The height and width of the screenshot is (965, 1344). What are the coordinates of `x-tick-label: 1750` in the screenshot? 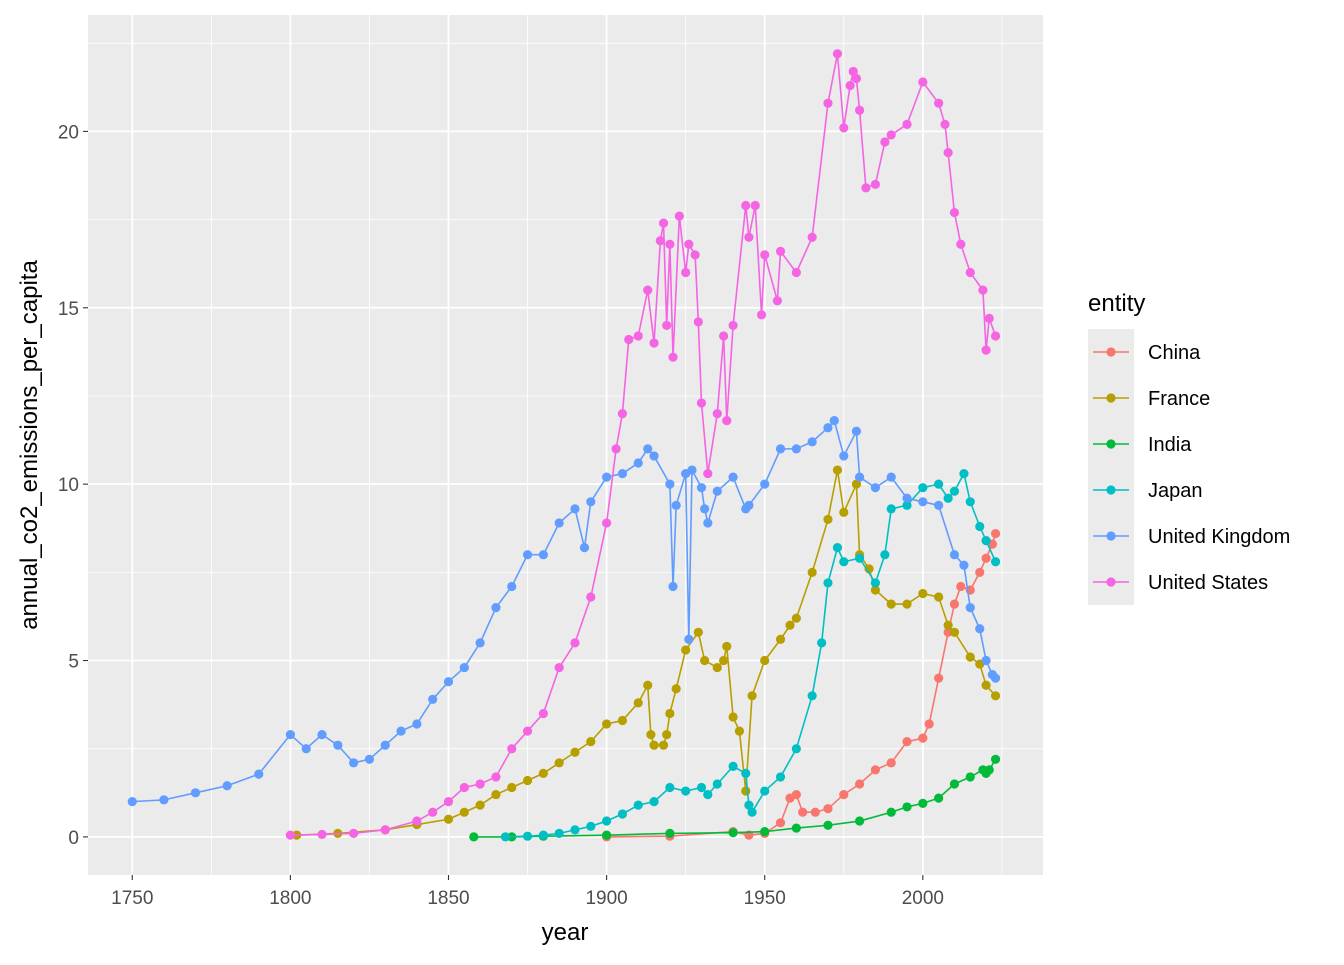 It's located at (132, 898).